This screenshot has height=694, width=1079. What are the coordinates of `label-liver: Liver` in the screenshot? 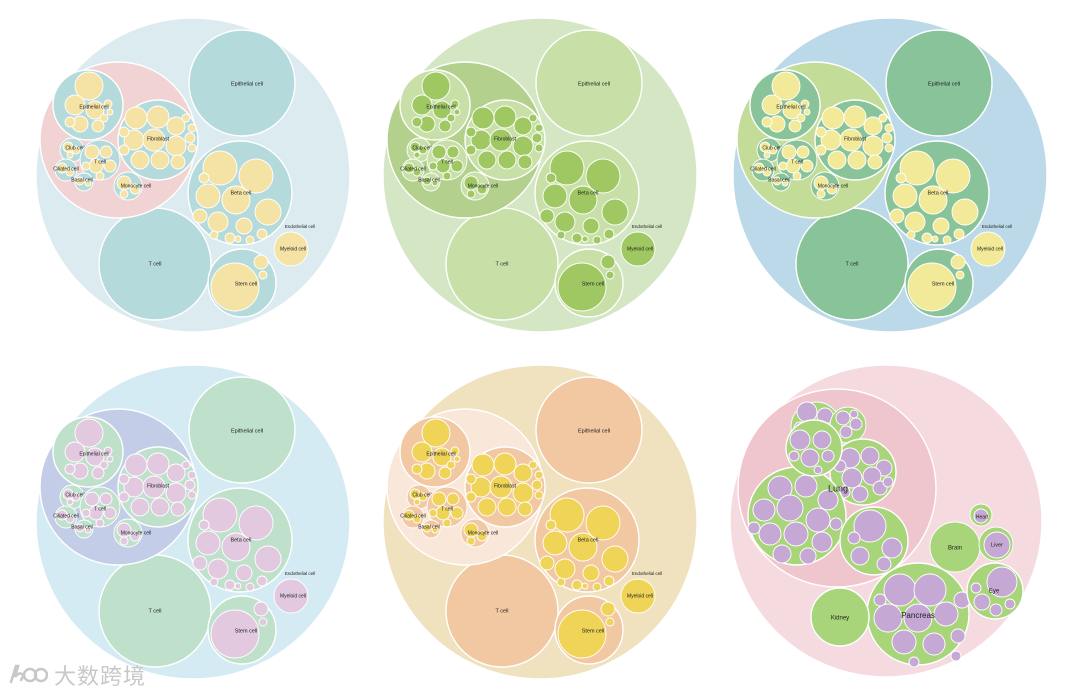 It's located at (997, 545).